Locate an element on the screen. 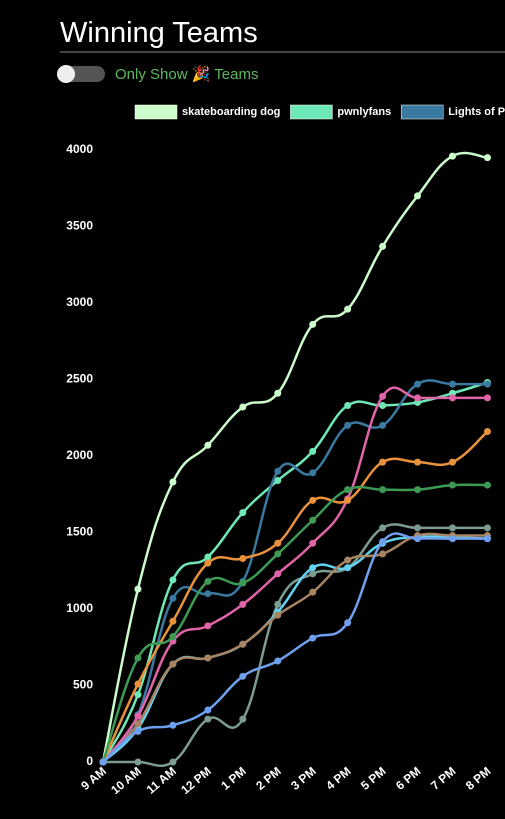 The image size is (505, 819). x-tick-label: 9 AM is located at coordinates (93, 778).